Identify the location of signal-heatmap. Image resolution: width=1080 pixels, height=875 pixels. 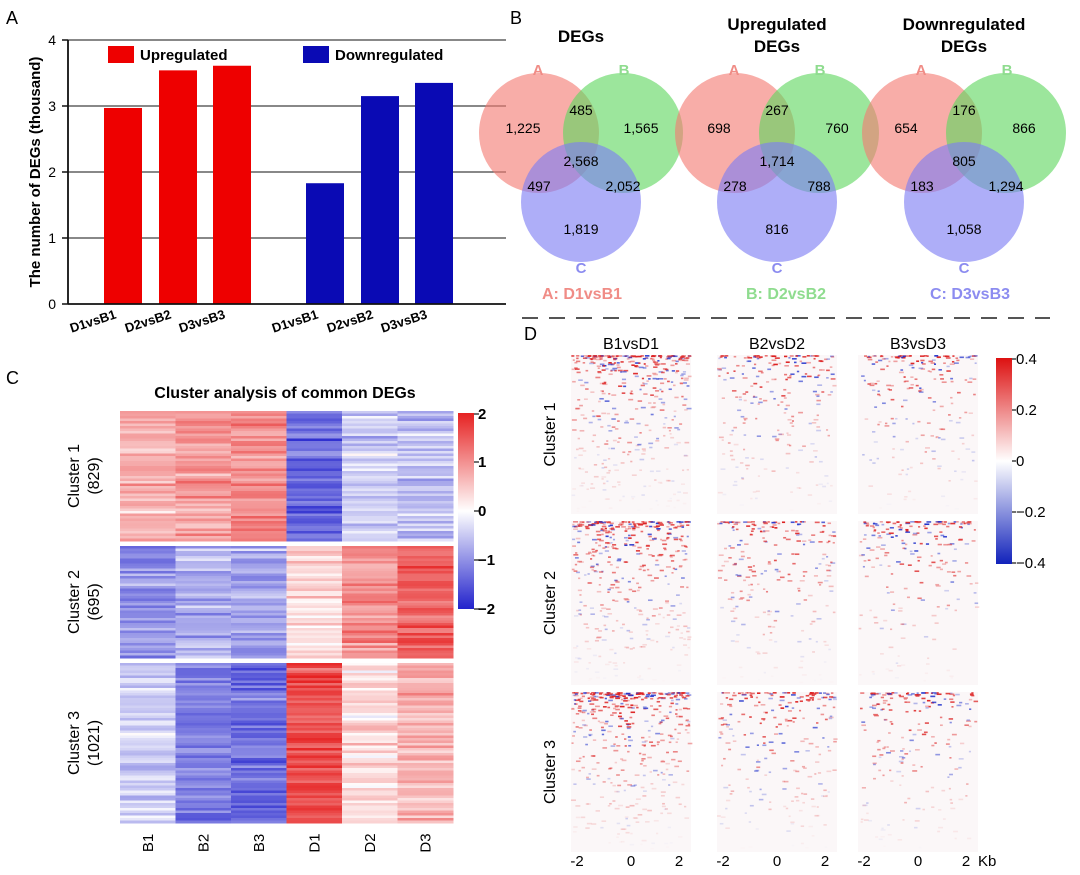
(632, 772).